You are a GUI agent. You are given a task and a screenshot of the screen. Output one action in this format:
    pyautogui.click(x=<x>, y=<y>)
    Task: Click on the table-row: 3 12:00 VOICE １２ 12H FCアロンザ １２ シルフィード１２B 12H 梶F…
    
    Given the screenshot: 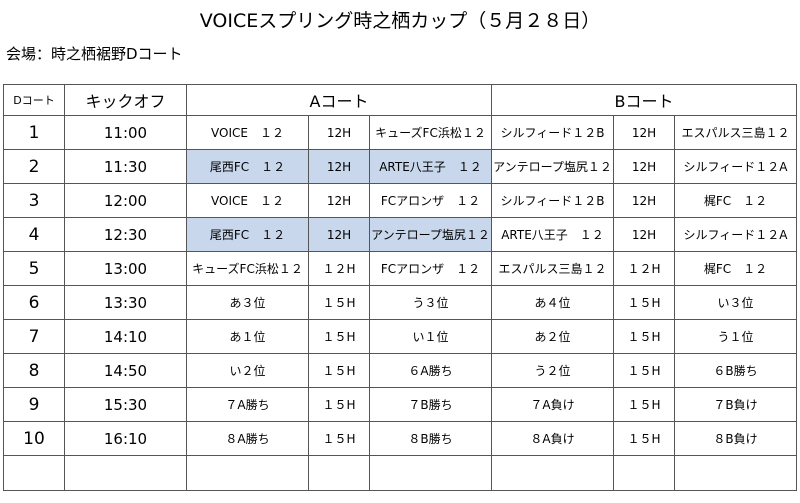 What is the action you would take?
    pyautogui.click(x=400, y=200)
    